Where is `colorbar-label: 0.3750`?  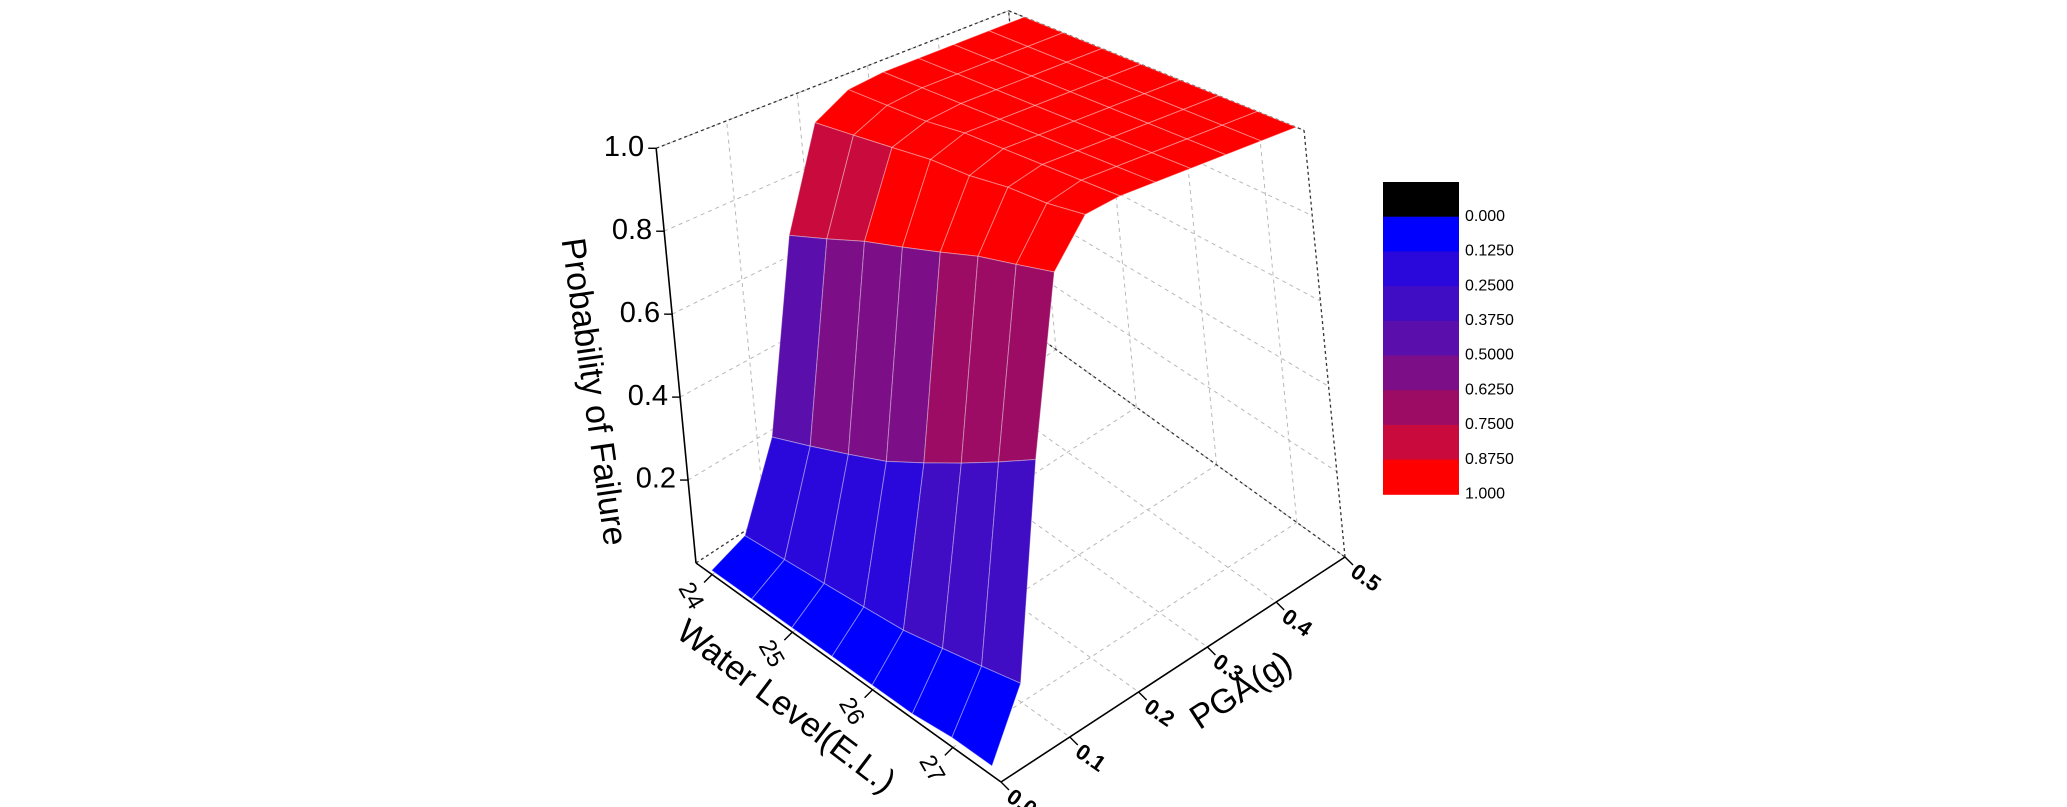
colorbar-label: 0.3750 is located at coordinates (1489, 320).